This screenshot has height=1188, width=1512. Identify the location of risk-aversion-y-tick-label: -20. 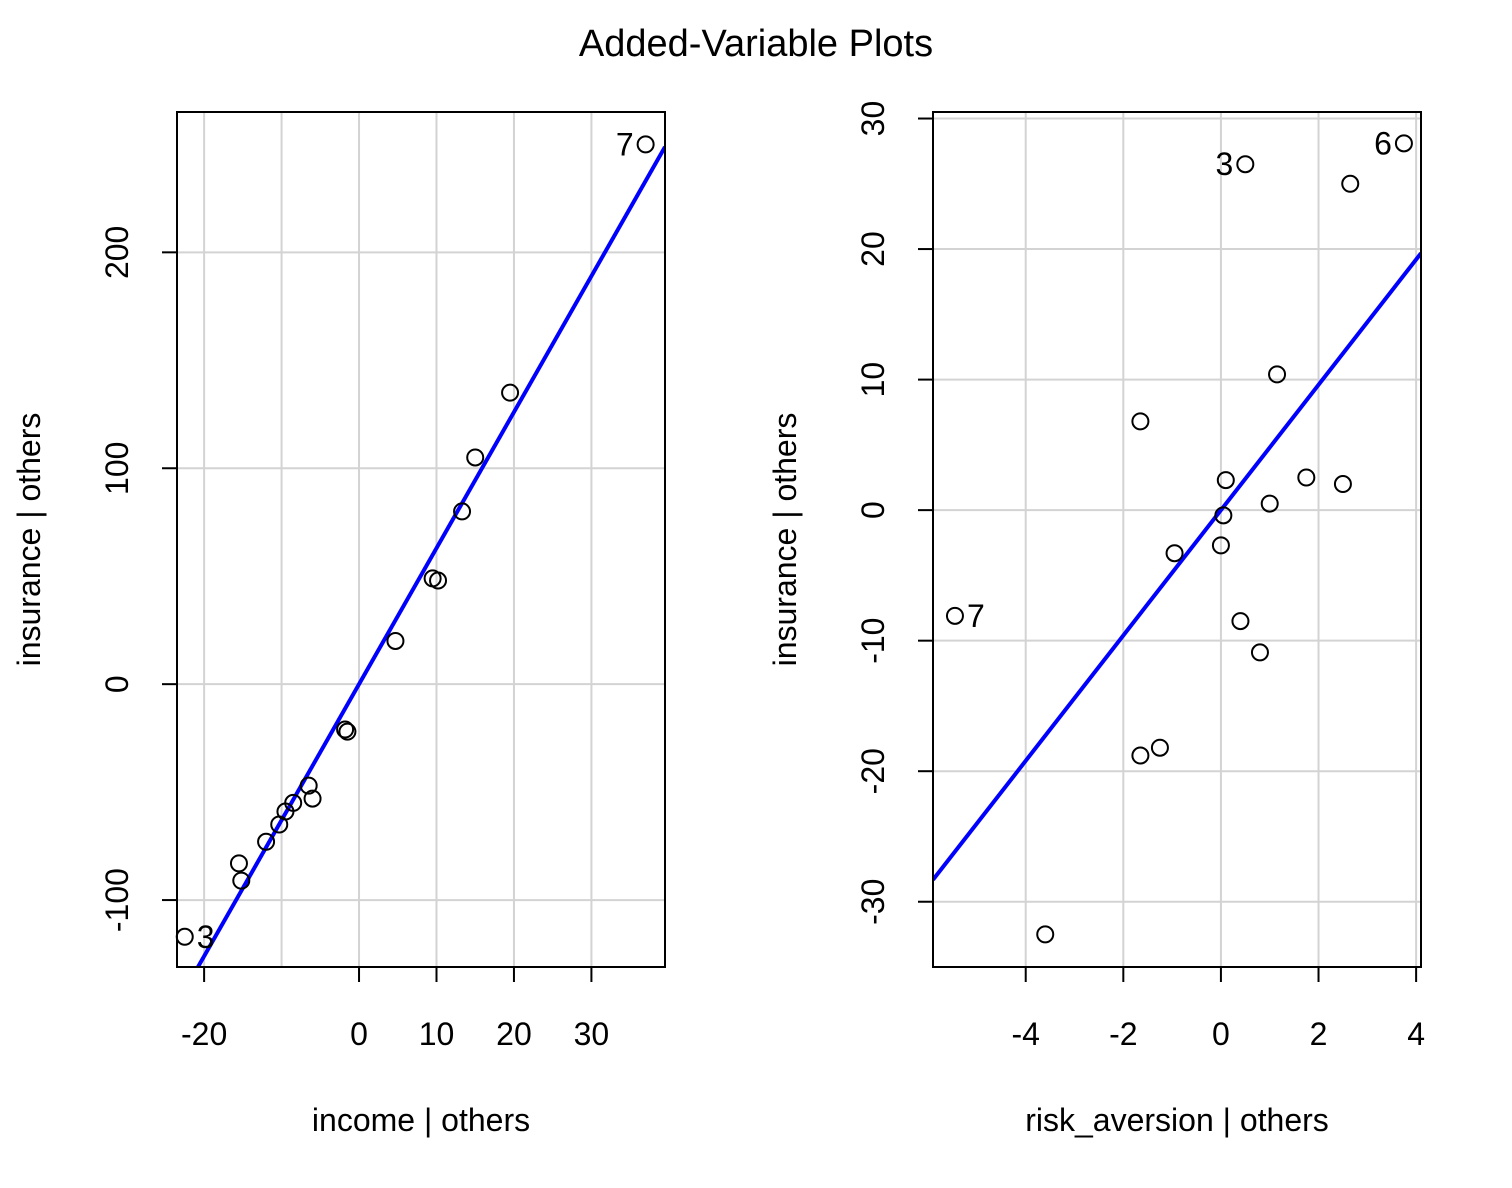
(873, 771).